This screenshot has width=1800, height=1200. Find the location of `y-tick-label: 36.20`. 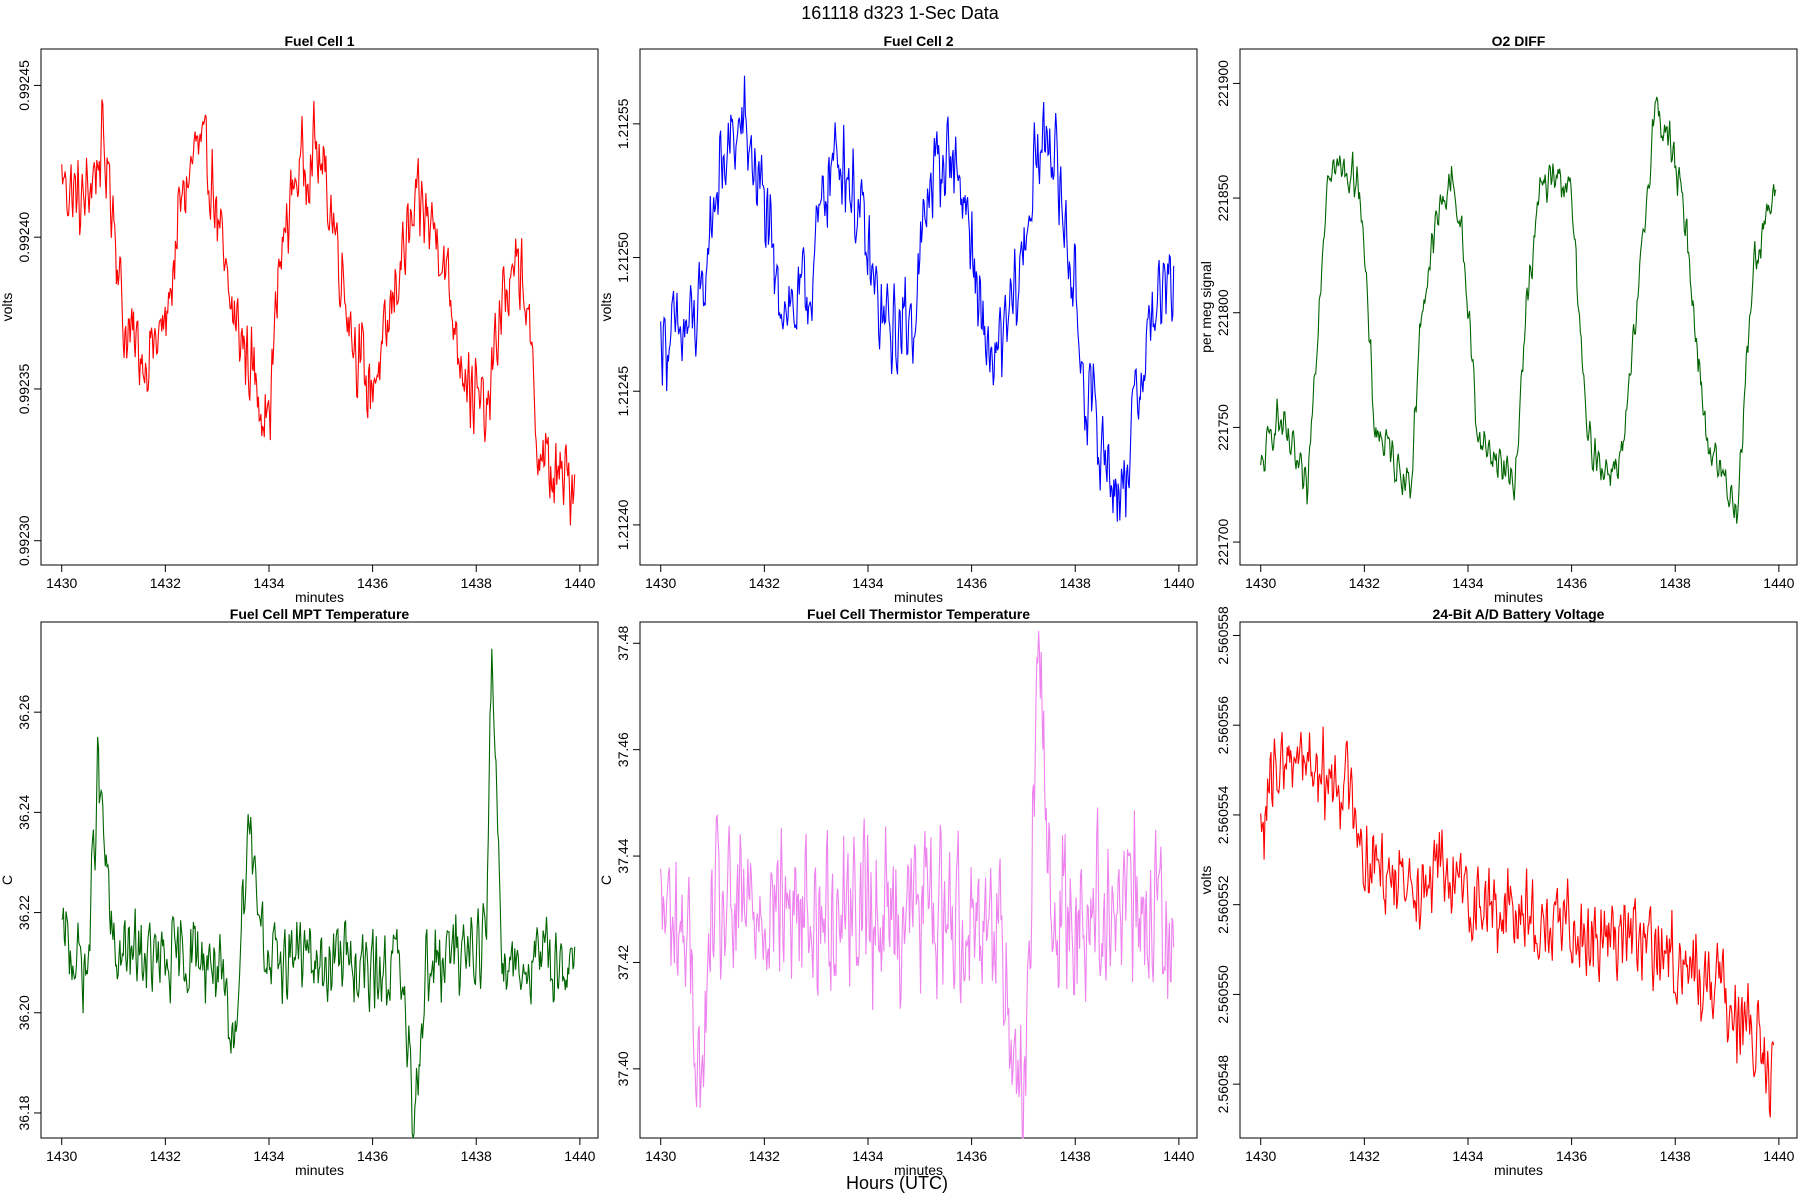

y-tick-label: 36.20 is located at coordinates (24, 1012).